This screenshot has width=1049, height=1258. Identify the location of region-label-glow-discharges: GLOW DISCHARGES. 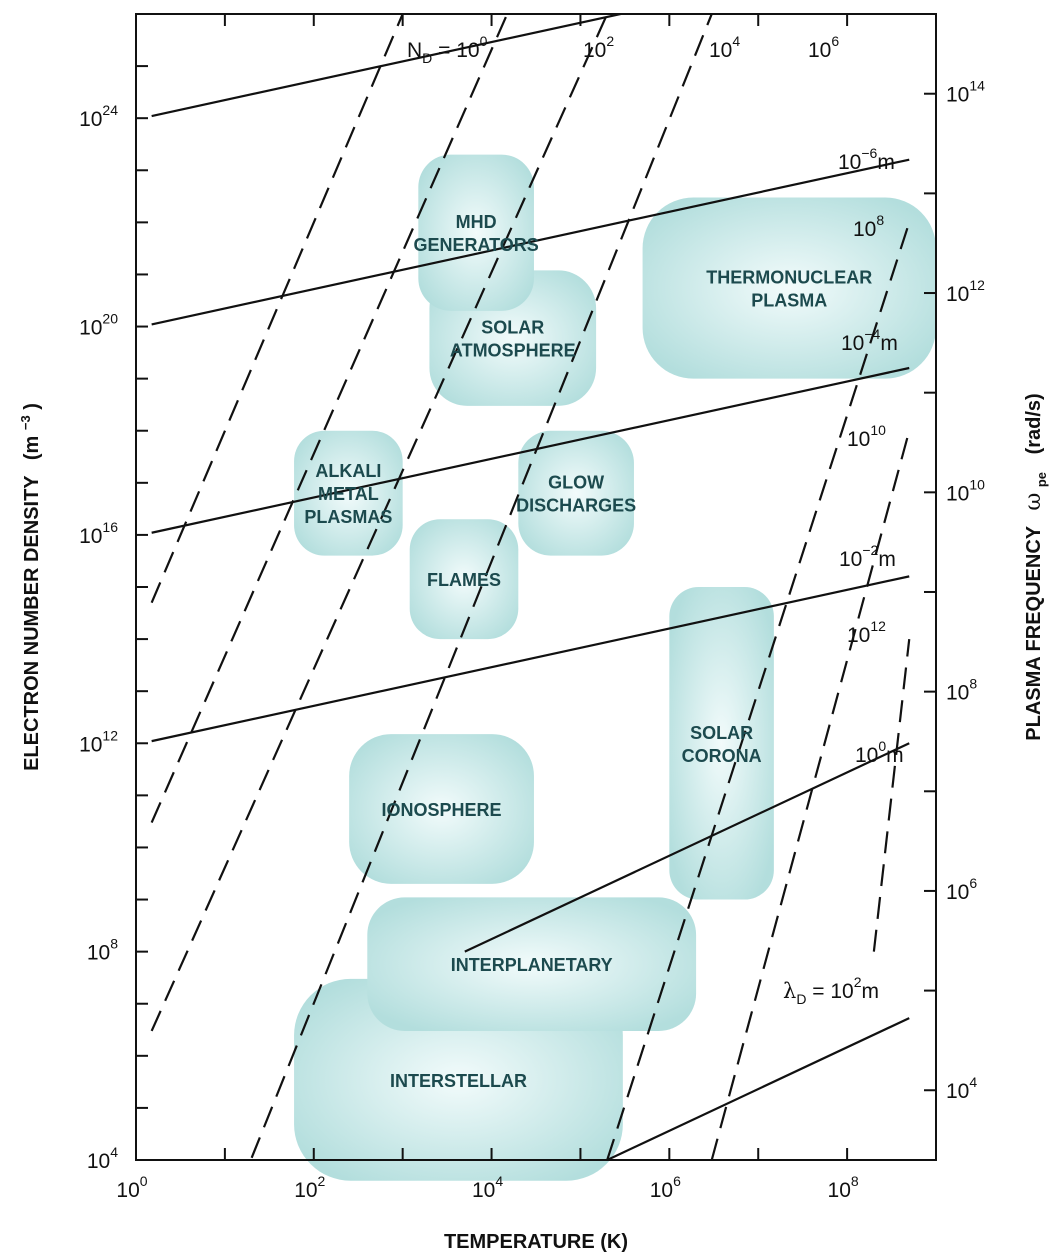
(576, 494).